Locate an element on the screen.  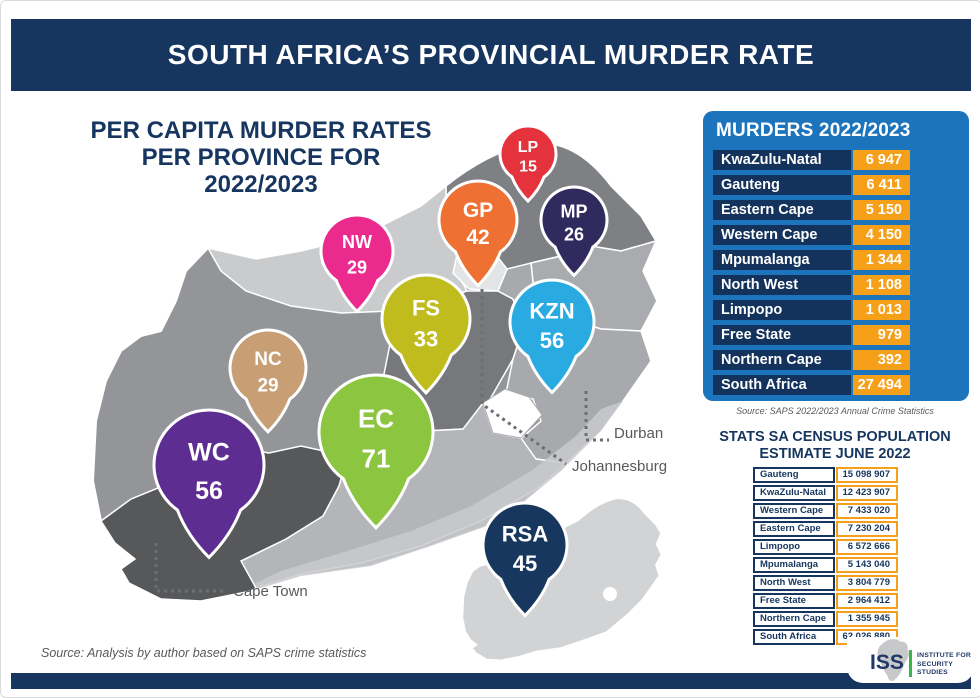
pin-lp-value: 15 is located at coordinates (528, 166).